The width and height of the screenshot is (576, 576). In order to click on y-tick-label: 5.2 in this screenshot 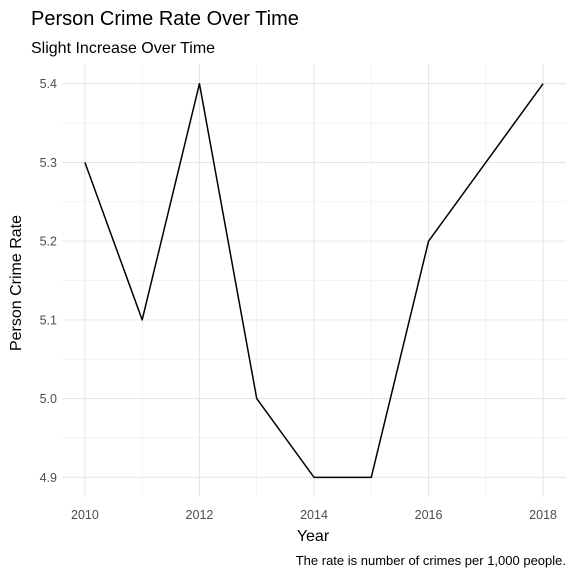, I will do `click(48, 242)`.